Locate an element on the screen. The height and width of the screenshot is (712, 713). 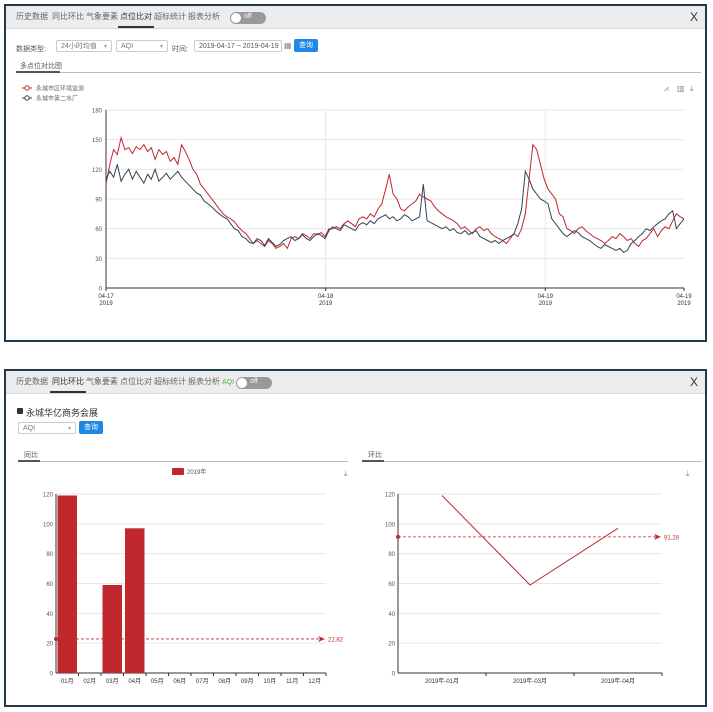
series-line-site1 is located at coordinates (395, 192).